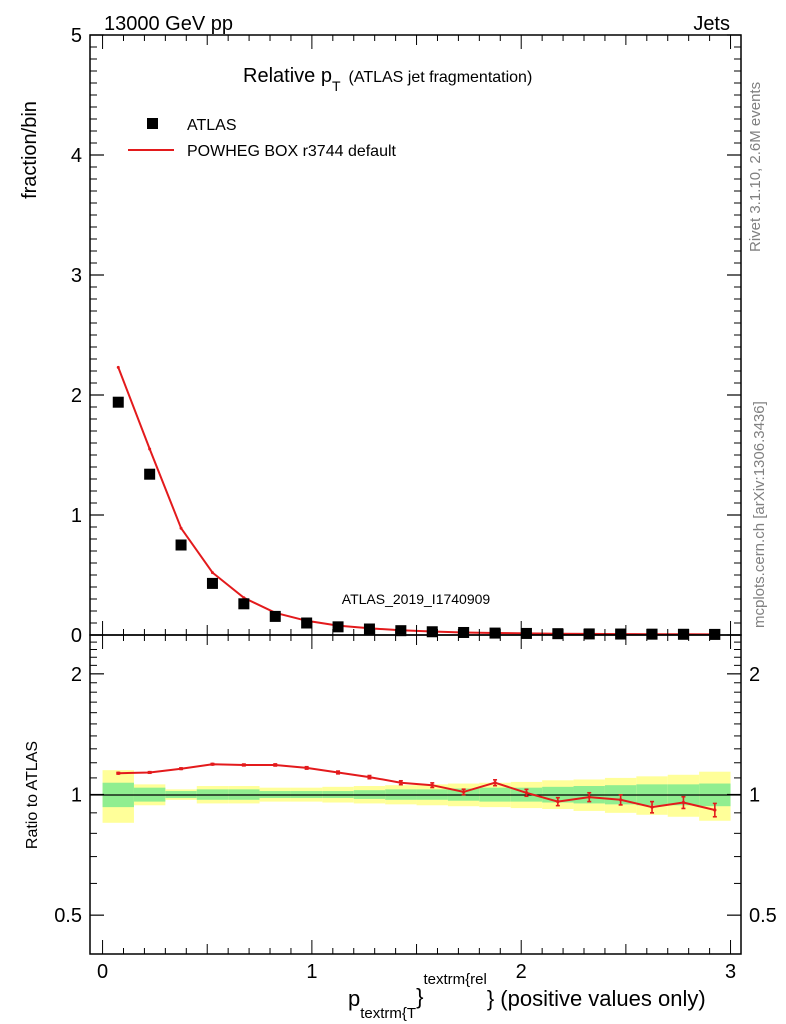 The image size is (786, 1024). What do you see at coordinates (336, 86) in the screenshot?
I see `plot-title-sub: T` at bounding box center [336, 86].